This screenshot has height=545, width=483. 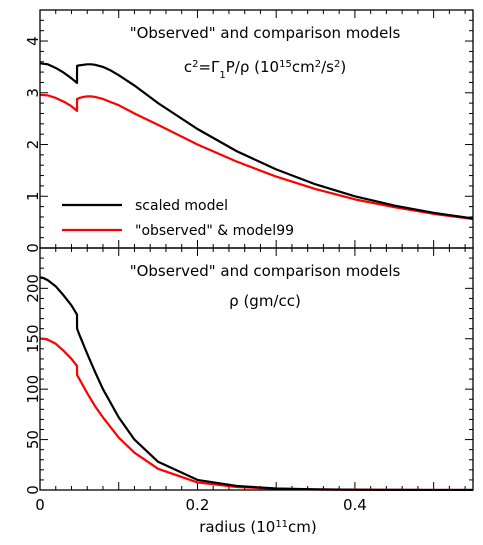 I want to click on legend-label-scaled-model: scaled model, so click(x=181, y=206).